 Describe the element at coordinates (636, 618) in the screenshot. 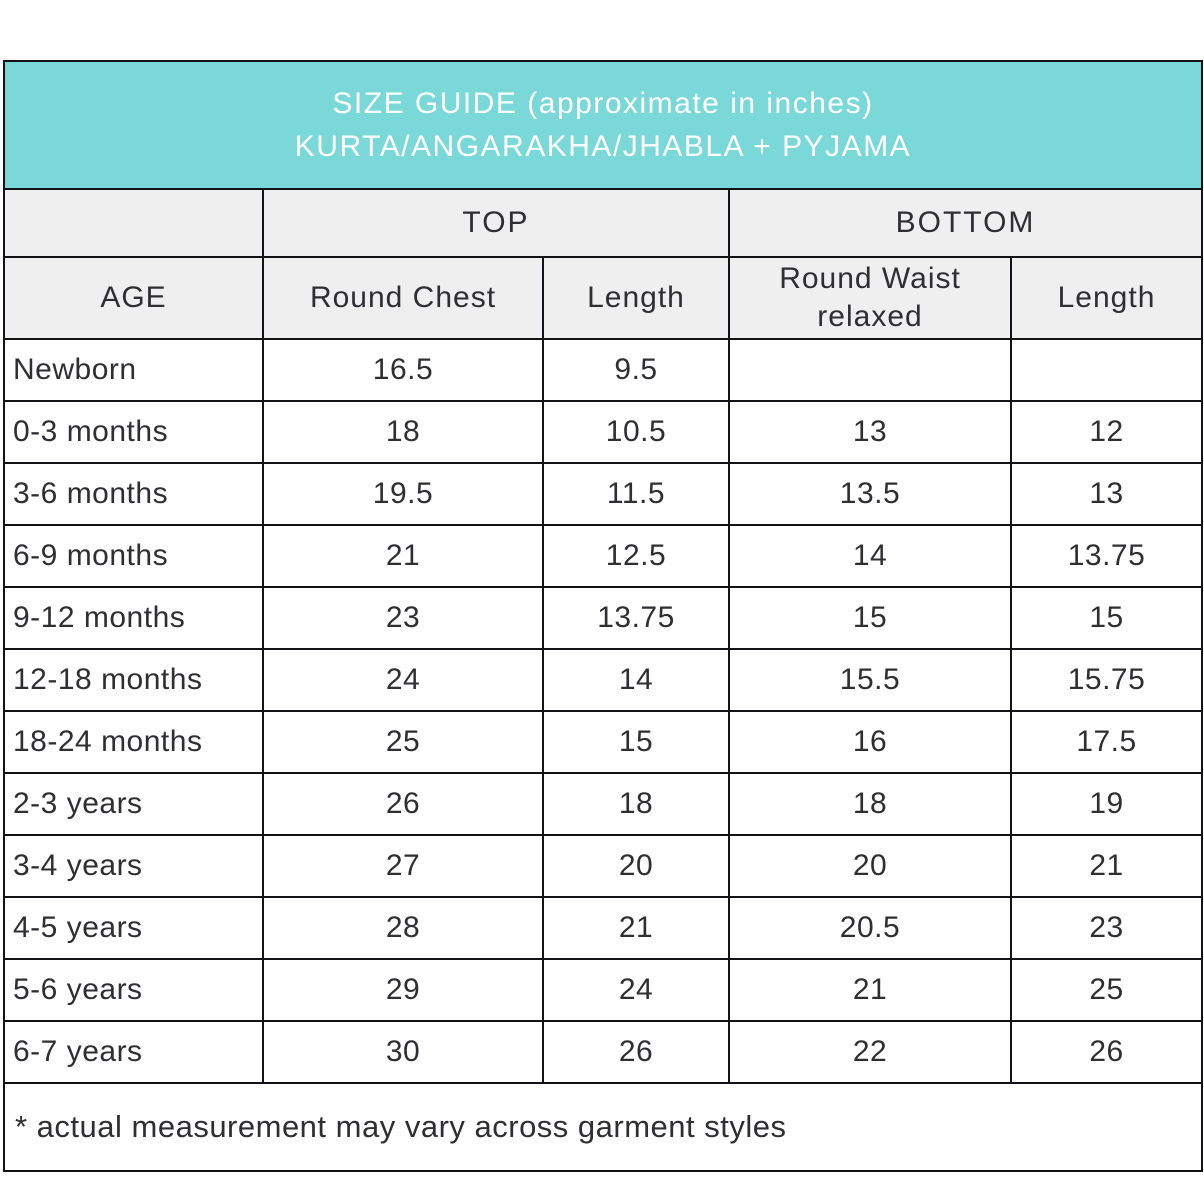

I see `top-length-cell: 13.75` at that location.